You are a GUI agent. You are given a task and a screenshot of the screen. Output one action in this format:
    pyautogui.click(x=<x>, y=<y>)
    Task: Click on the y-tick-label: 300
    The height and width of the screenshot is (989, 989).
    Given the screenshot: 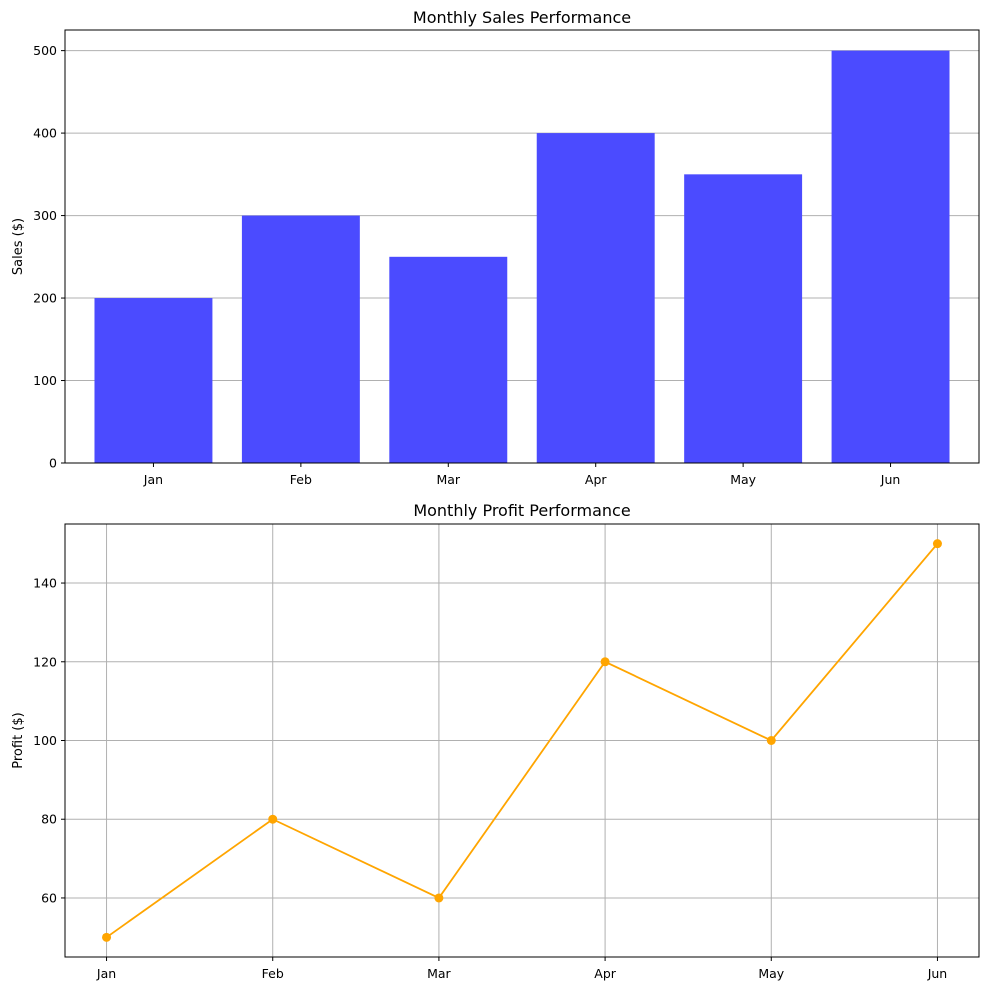 What is the action you would take?
    pyautogui.click(x=45, y=215)
    